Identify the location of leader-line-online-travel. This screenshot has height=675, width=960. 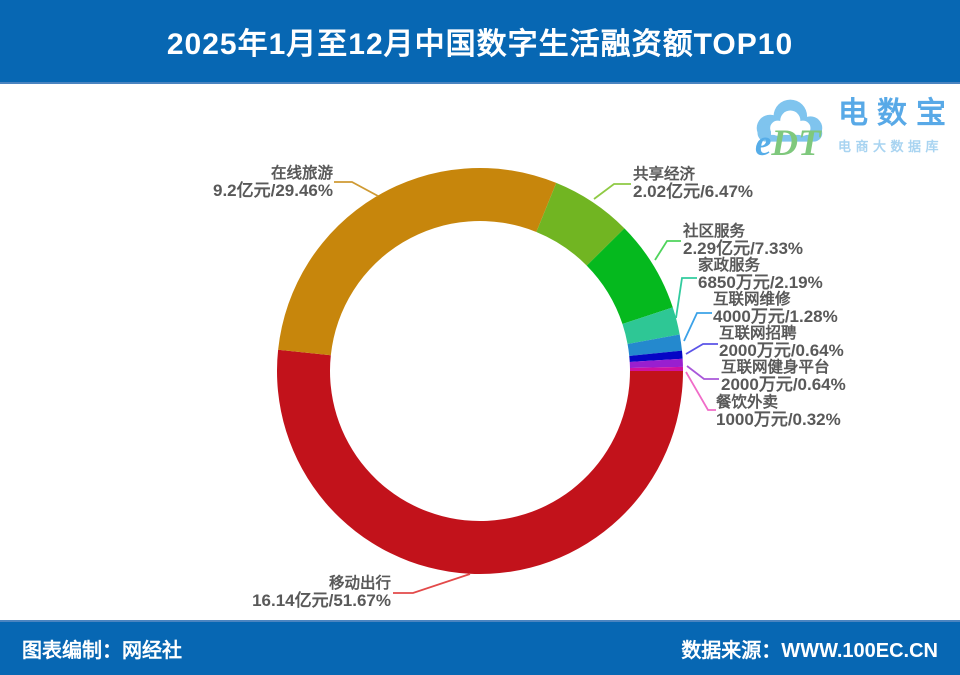
(356, 189).